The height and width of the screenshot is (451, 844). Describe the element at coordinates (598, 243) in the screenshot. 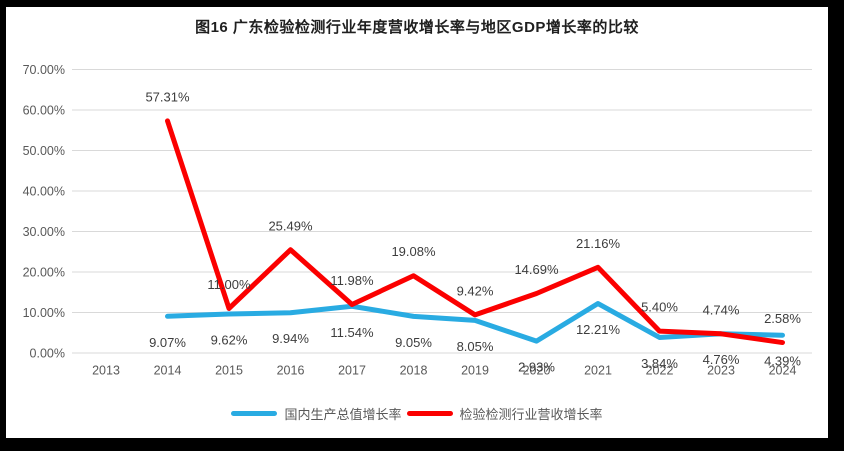

I see `data-label-series-1: 21.16%` at that location.